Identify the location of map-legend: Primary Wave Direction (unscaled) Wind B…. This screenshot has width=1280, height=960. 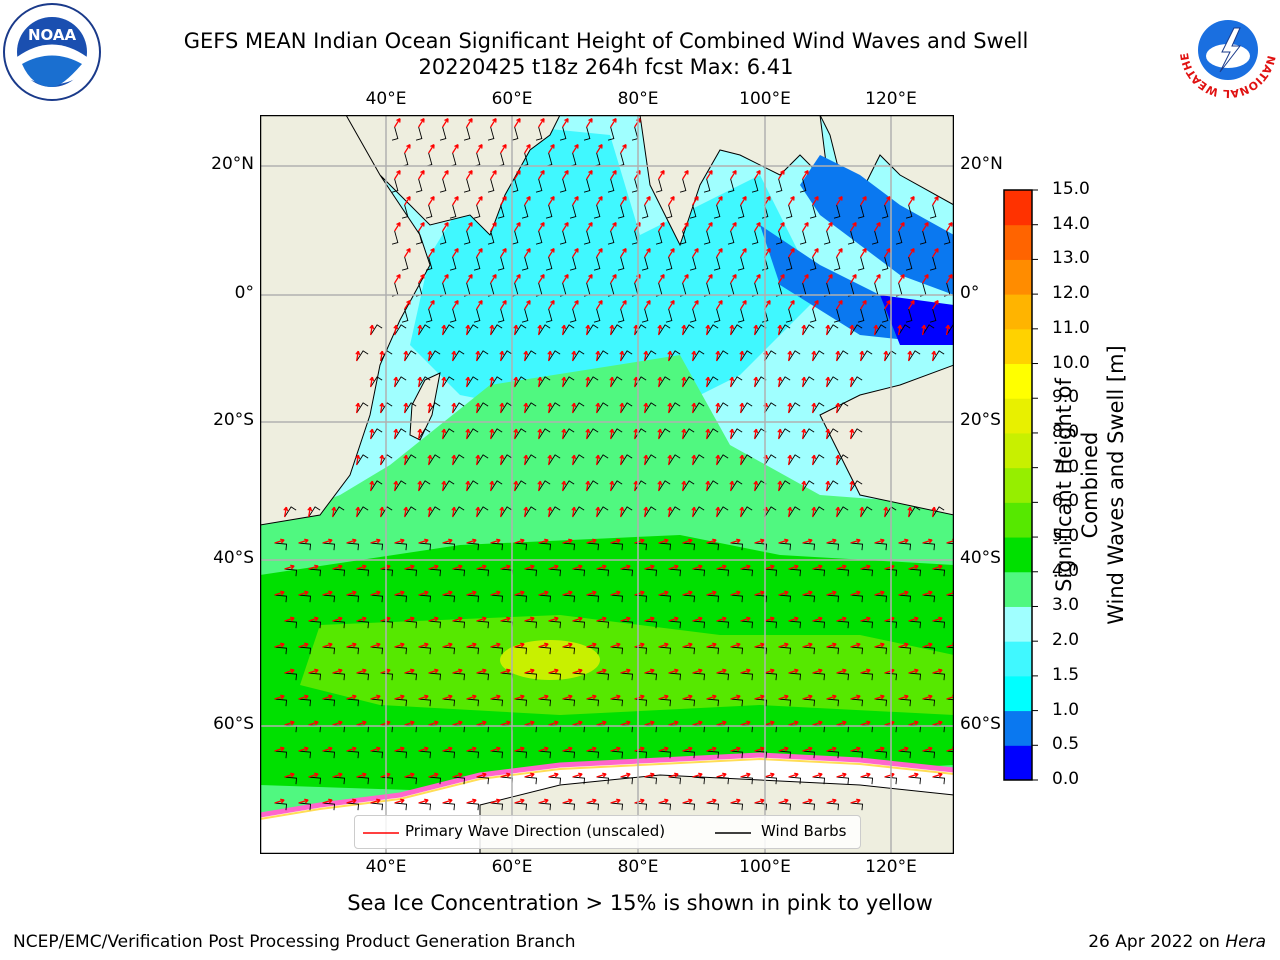
(607, 832).